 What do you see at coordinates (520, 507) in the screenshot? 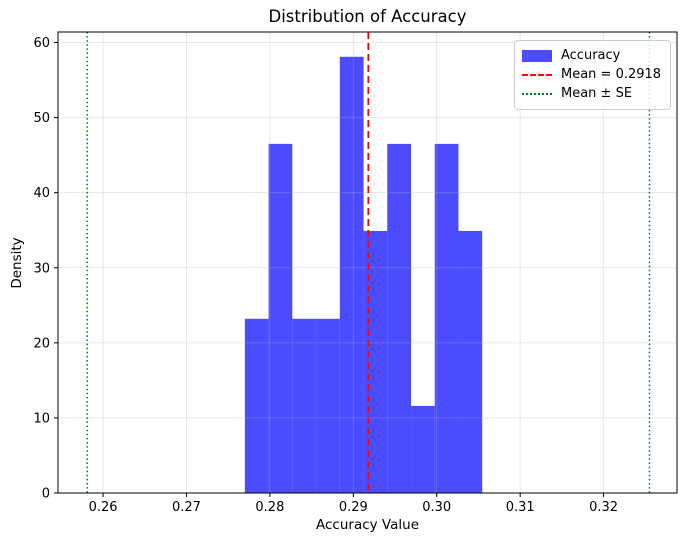
I see `x-tick-label: 0.31` at bounding box center [520, 507].